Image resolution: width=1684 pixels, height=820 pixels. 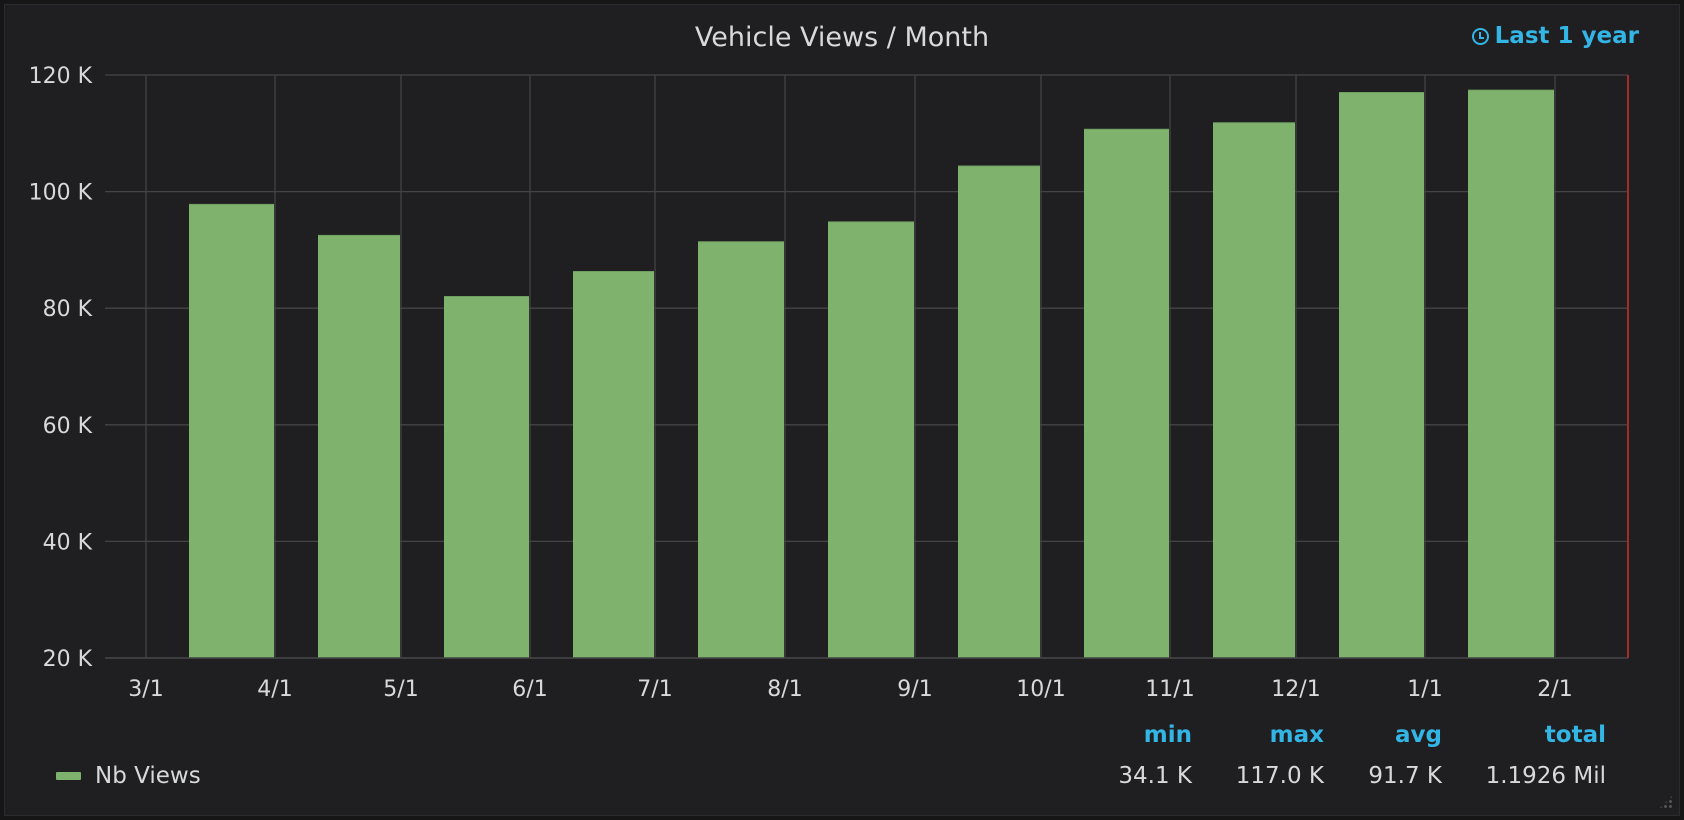 I want to click on x-tick-label: 1/1, so click(x=1424, y=689).